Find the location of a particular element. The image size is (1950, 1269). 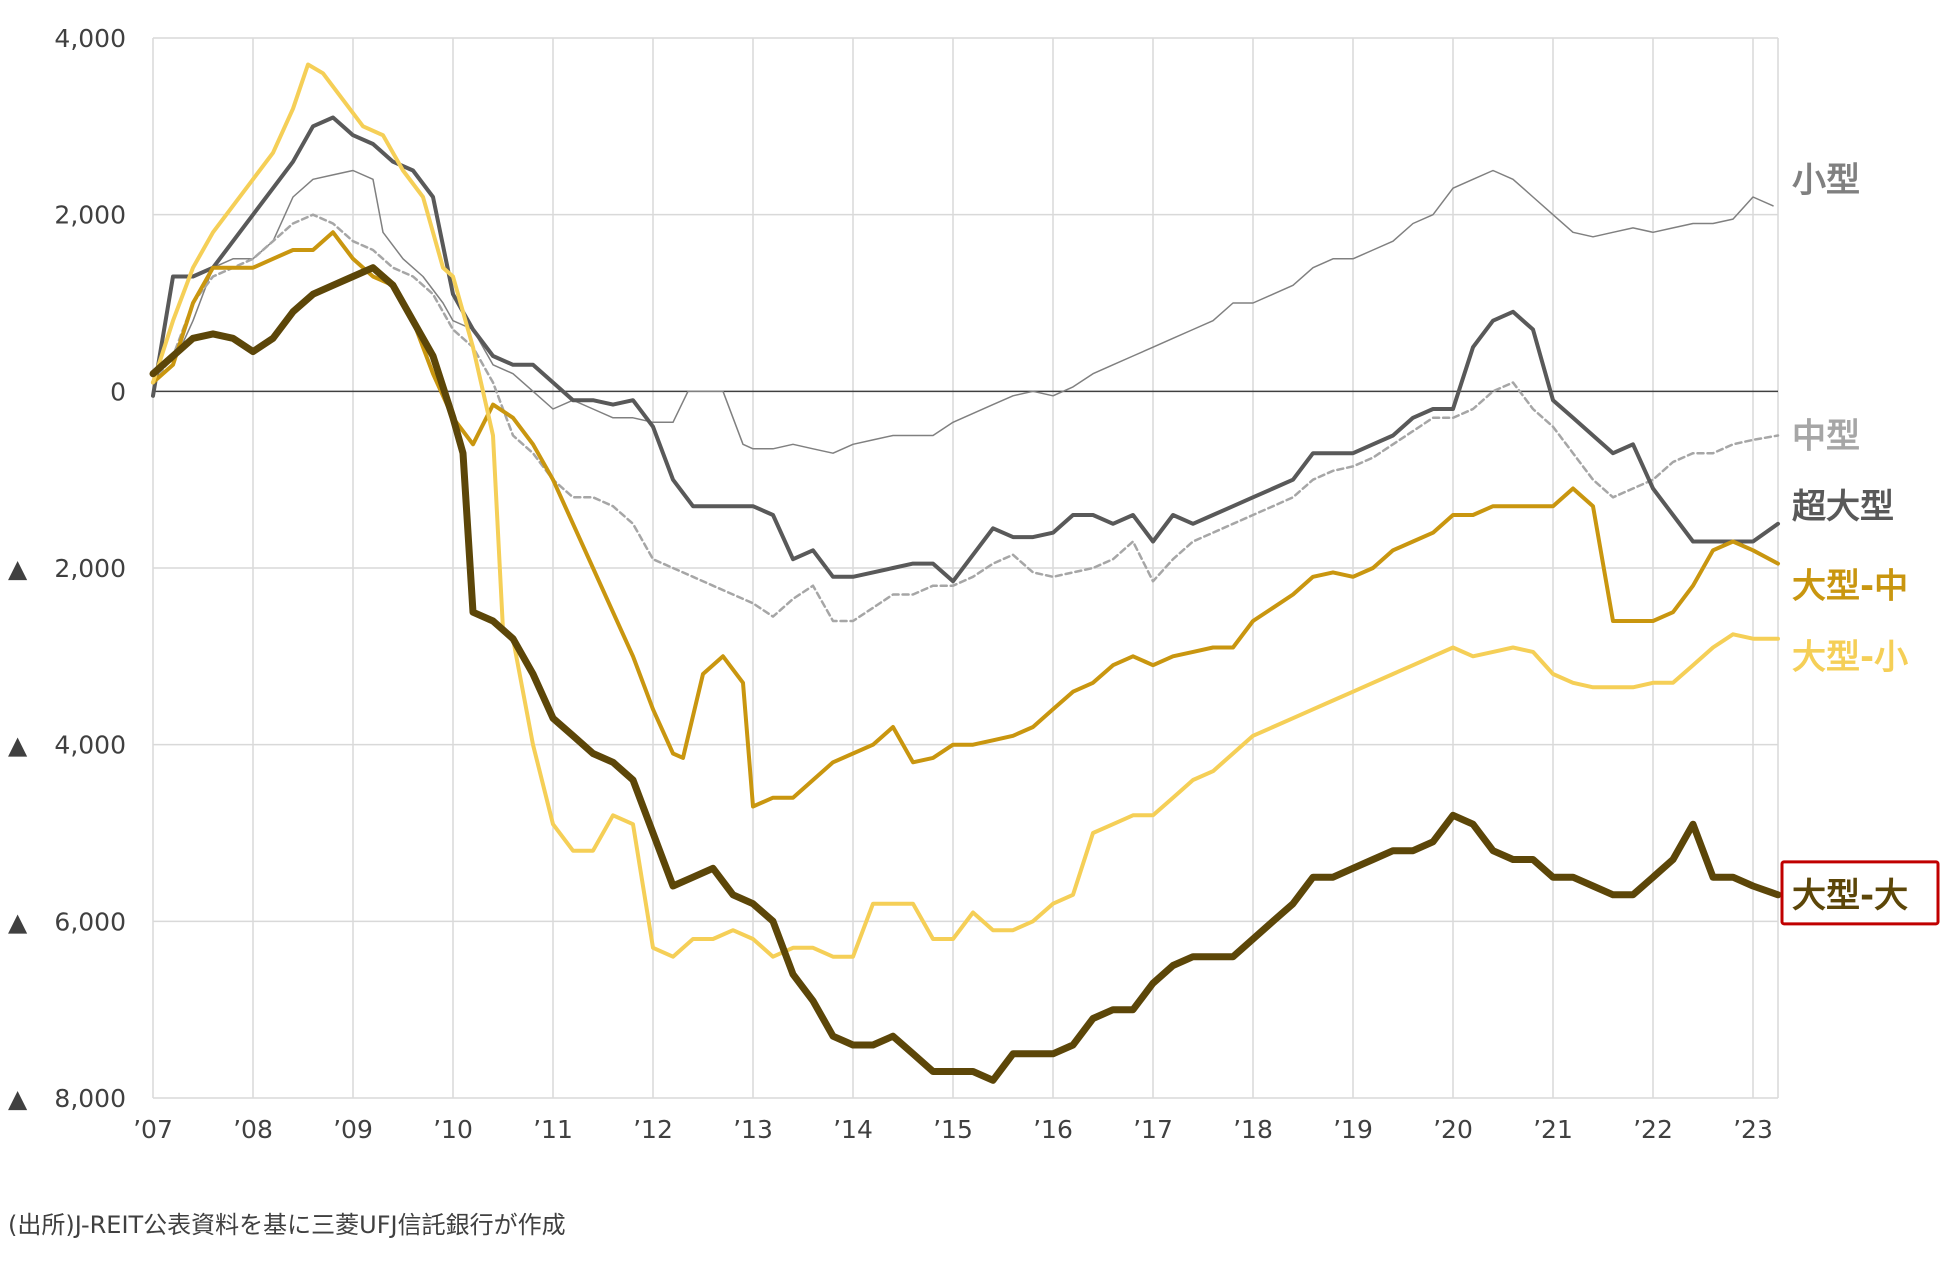

x-tick-label: ’15 is located at coordinates (953, 1129).